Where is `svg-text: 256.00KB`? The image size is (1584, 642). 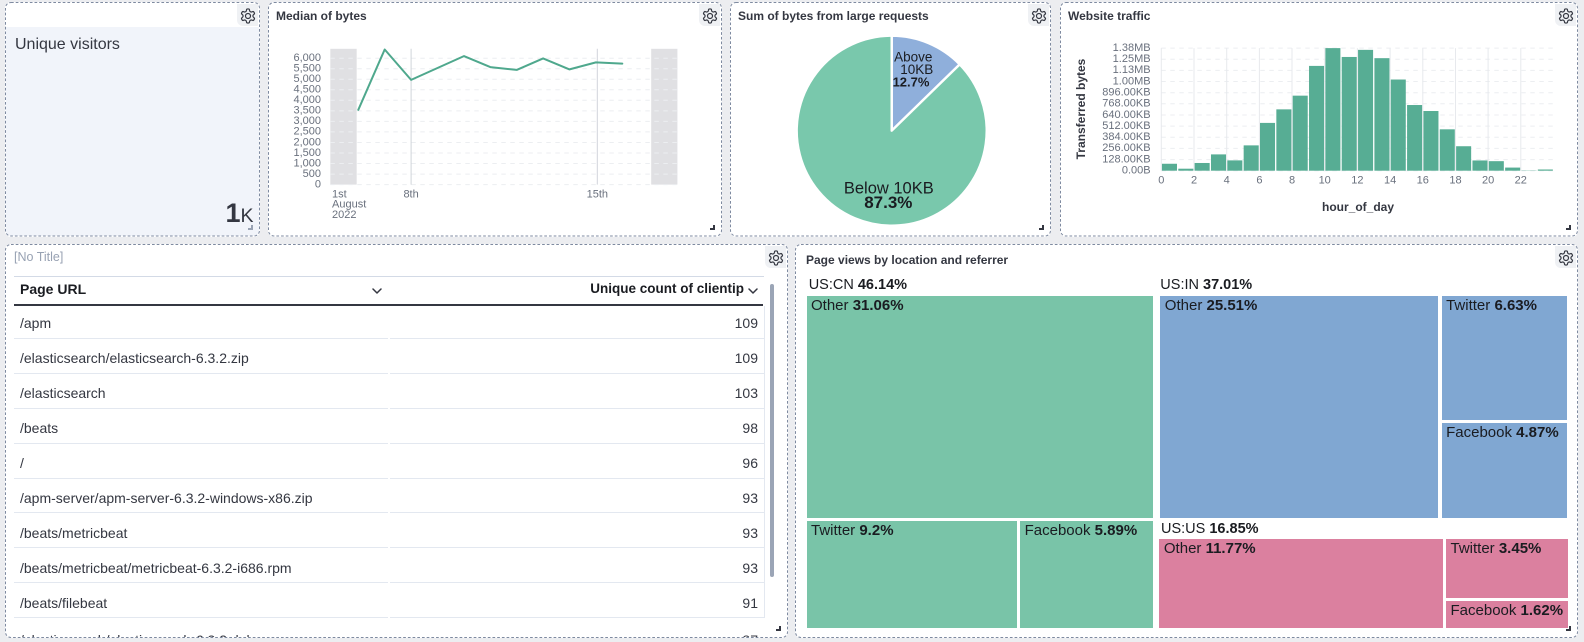
svg-text: 256.00KB is located at coordinates (1126, 148).